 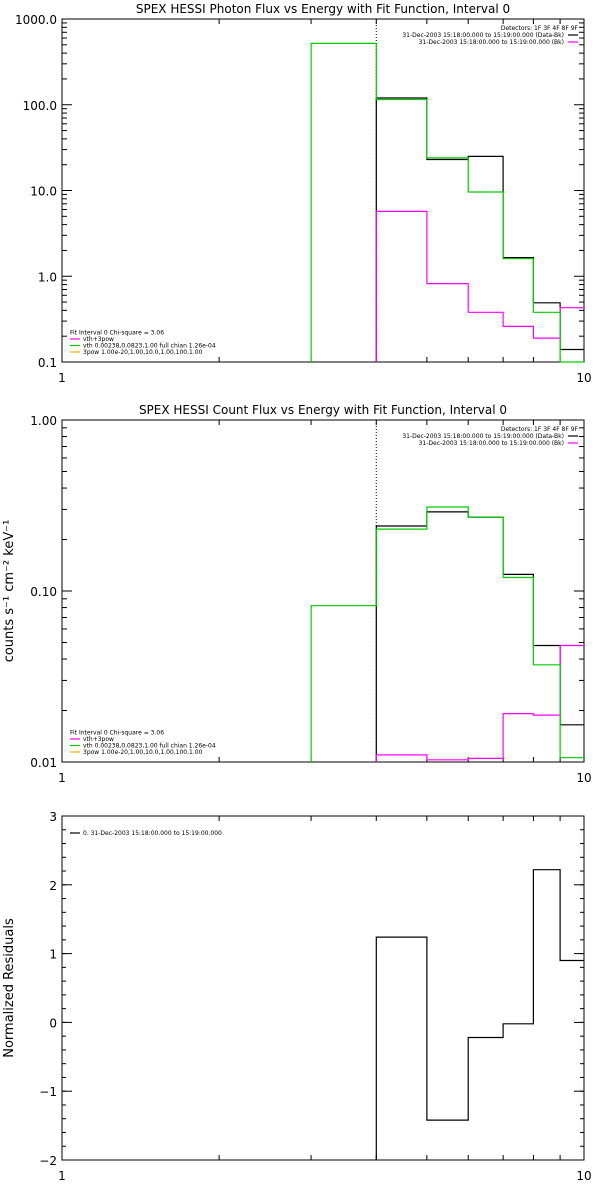 I want to click on y-tick-label: 0.1, so click(x=47, y=363).